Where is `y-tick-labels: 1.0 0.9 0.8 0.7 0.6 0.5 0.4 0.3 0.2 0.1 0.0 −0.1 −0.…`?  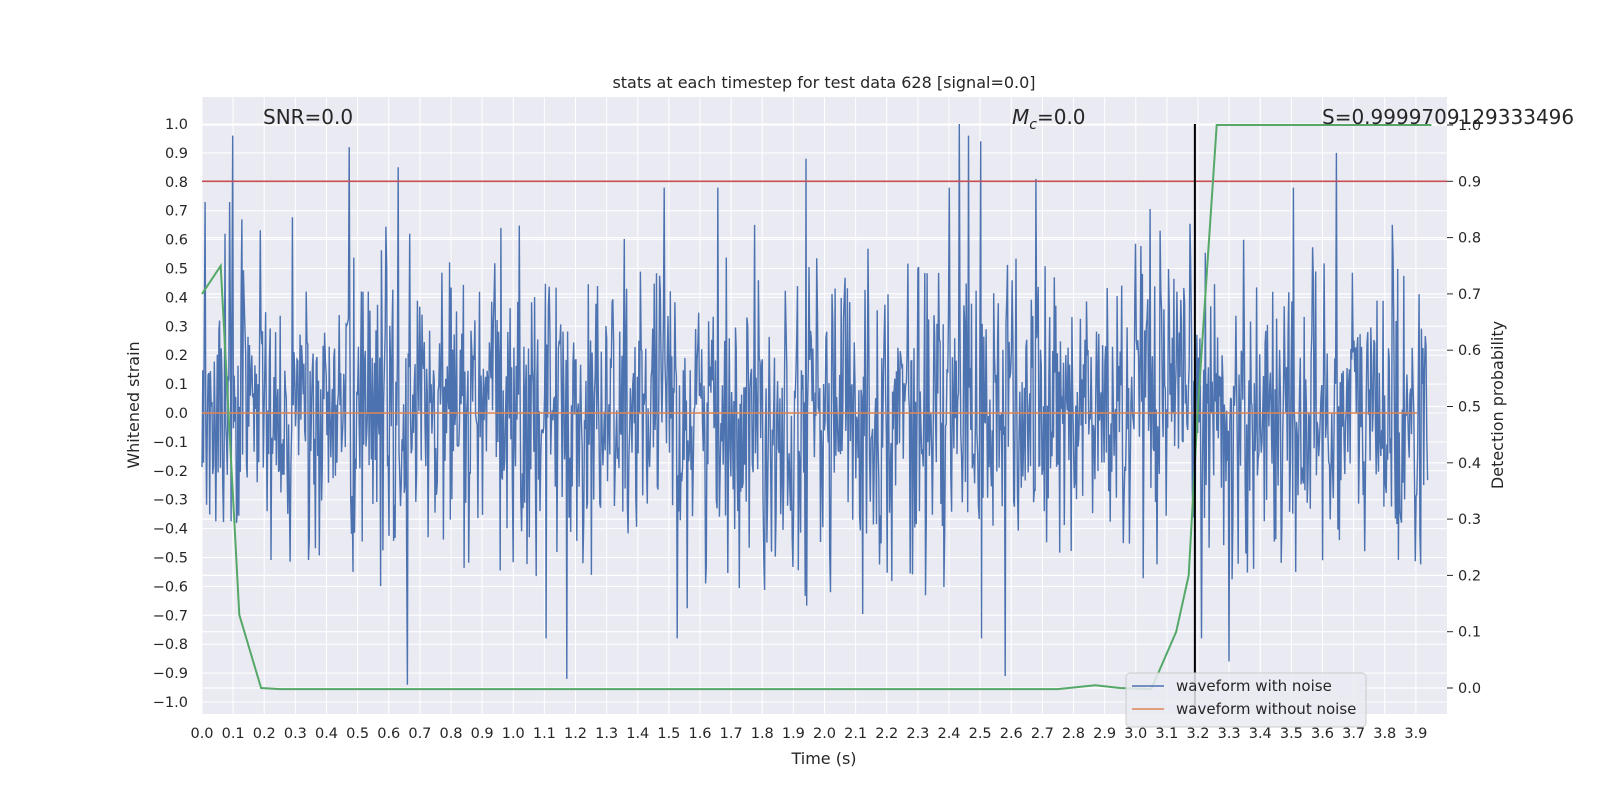
y-tick-labels: 1.0 0.9 0.8 0.7 0.6 0.5 0.4 0.3 0.2 0.1 0.0 −0.1 −0.… is located at coordinates (170, 414).